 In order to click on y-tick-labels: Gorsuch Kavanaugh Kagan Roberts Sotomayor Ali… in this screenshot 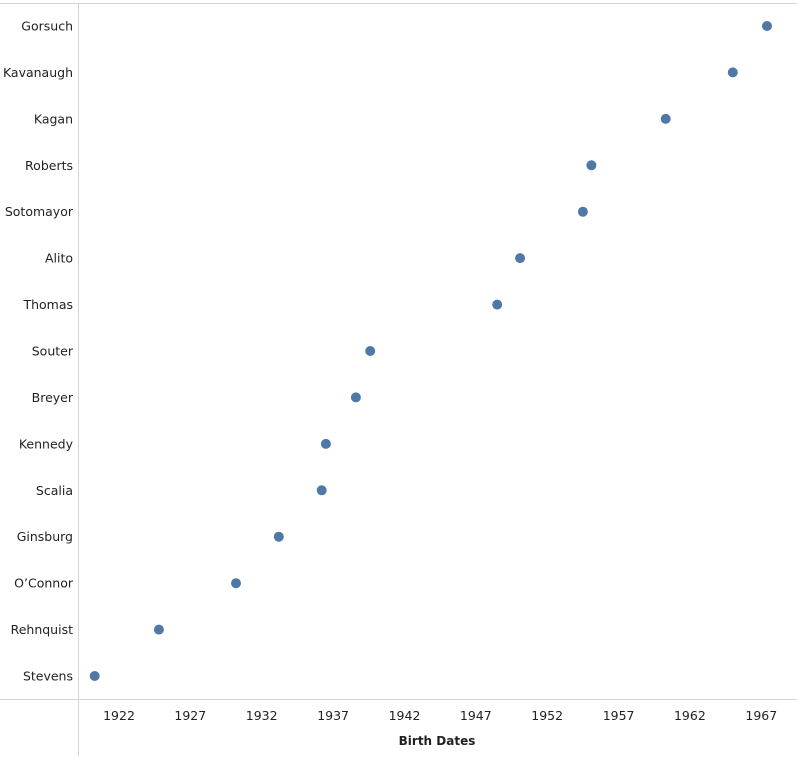, I will do `click(38, 351)`.